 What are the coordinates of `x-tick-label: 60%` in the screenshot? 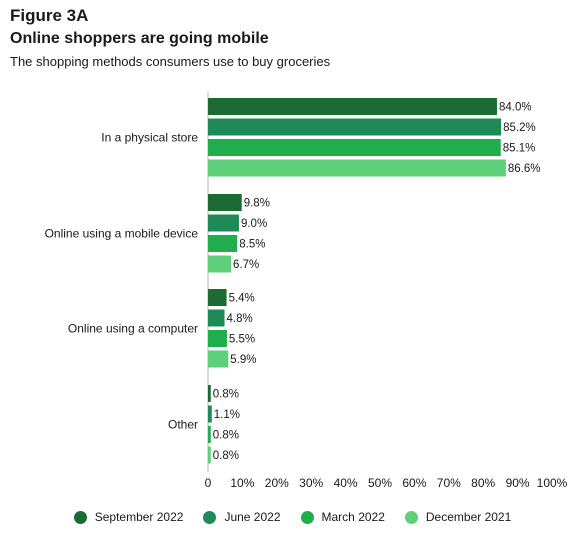 It's located at (414, 483).